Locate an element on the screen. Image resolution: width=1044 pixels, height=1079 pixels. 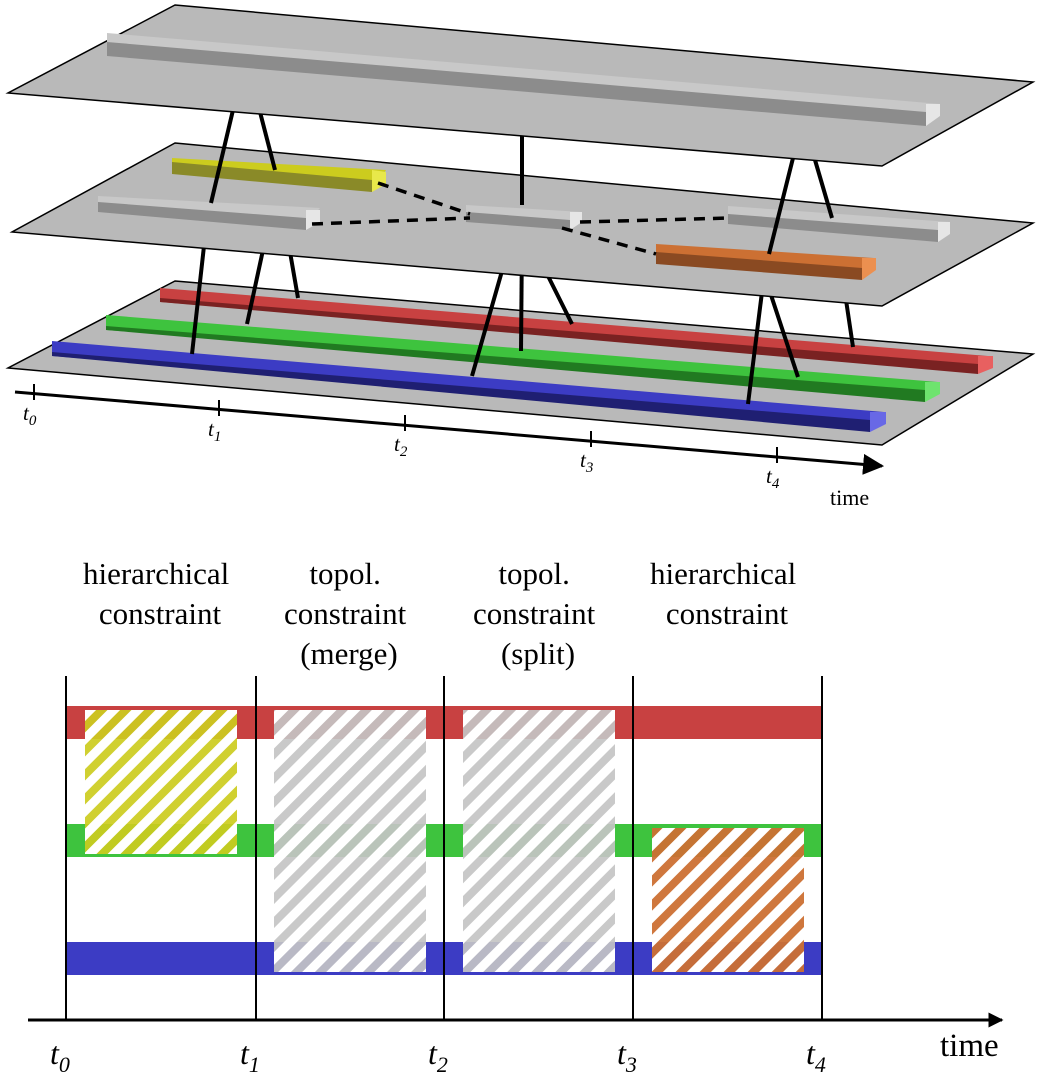
orange-track is located at coordinates (766, 262).